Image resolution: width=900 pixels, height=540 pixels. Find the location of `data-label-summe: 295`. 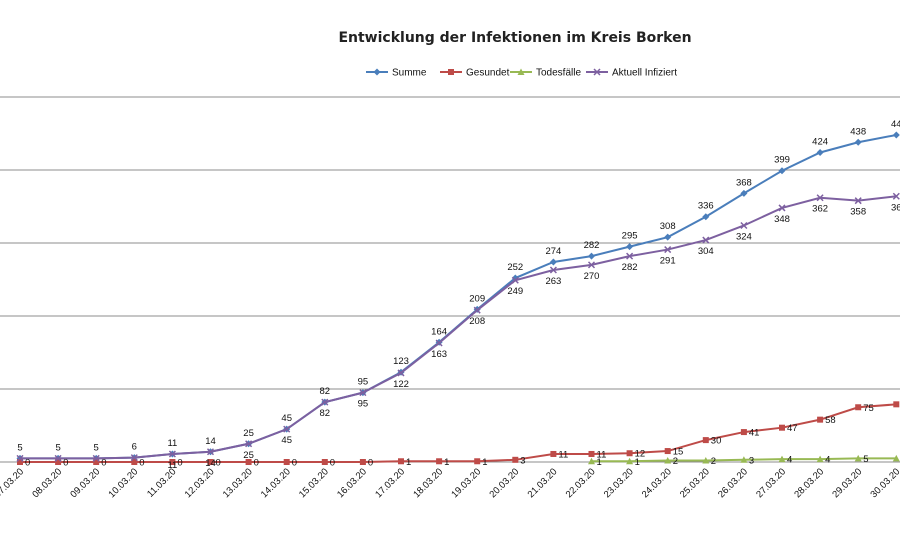

data-label-summe: 295 is located at coordinates (630, 236).